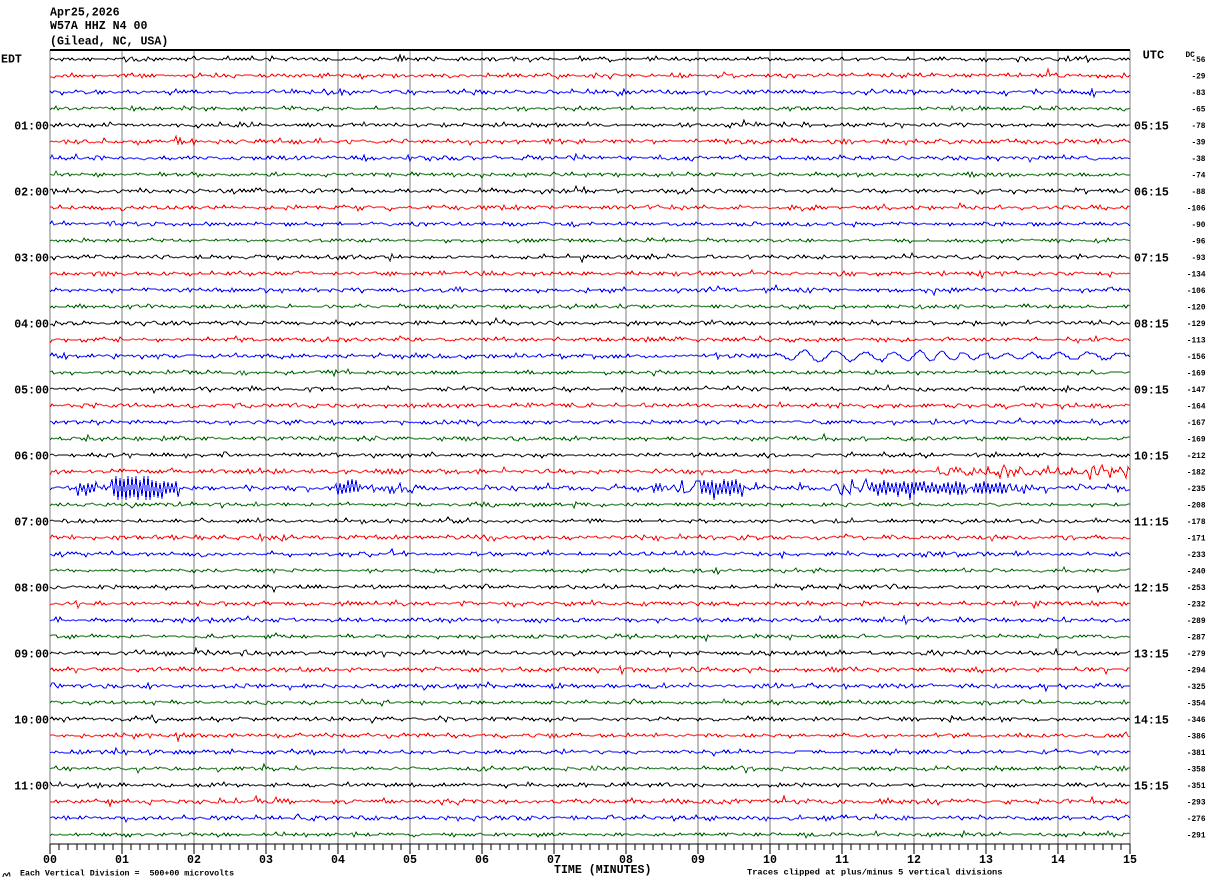 This screenshot has width=1210, height=886. What do you see at coordinates (31, 192) in the screenshot?
I see `svg-text: 02:00` at bounding box center [31, 192].